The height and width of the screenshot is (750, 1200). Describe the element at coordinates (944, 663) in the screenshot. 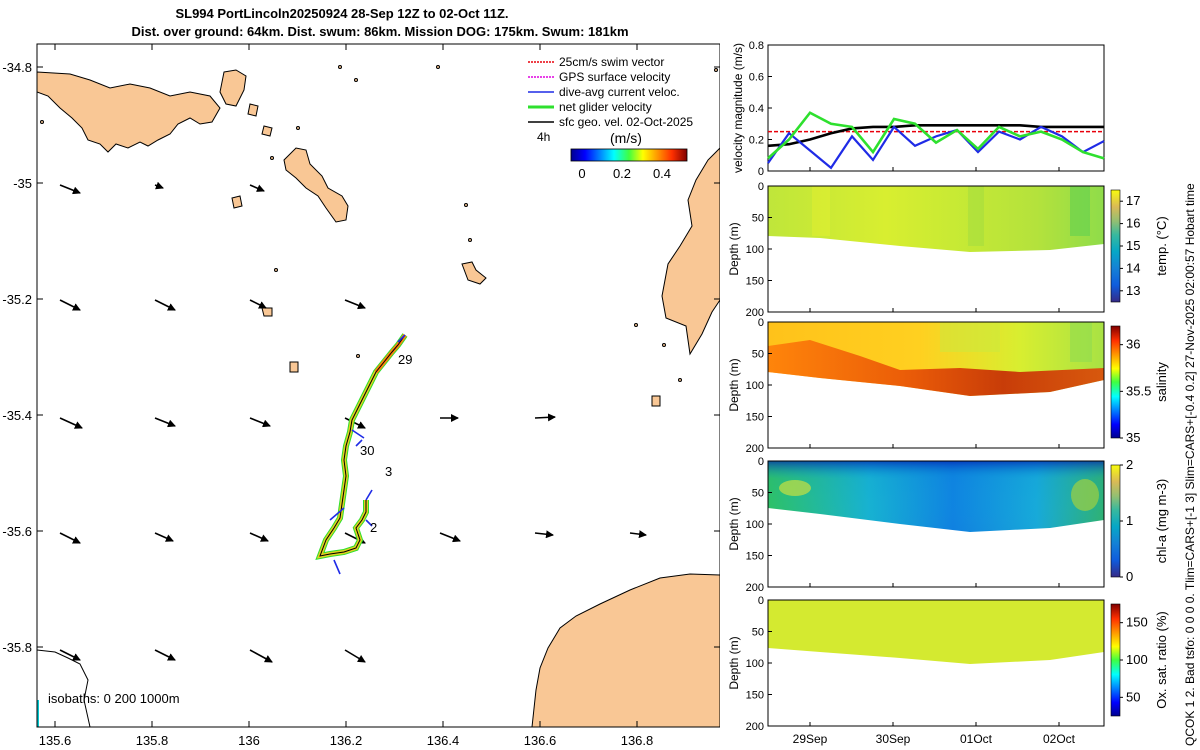

I see `oxygen-panel` at that location.